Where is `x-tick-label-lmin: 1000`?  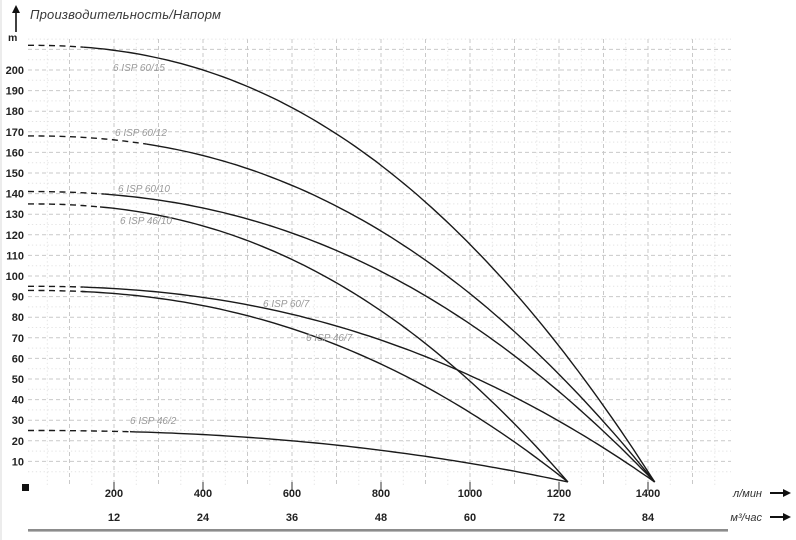
x-tick-label-lmin: 1000 is located at coordinates (470, 494).